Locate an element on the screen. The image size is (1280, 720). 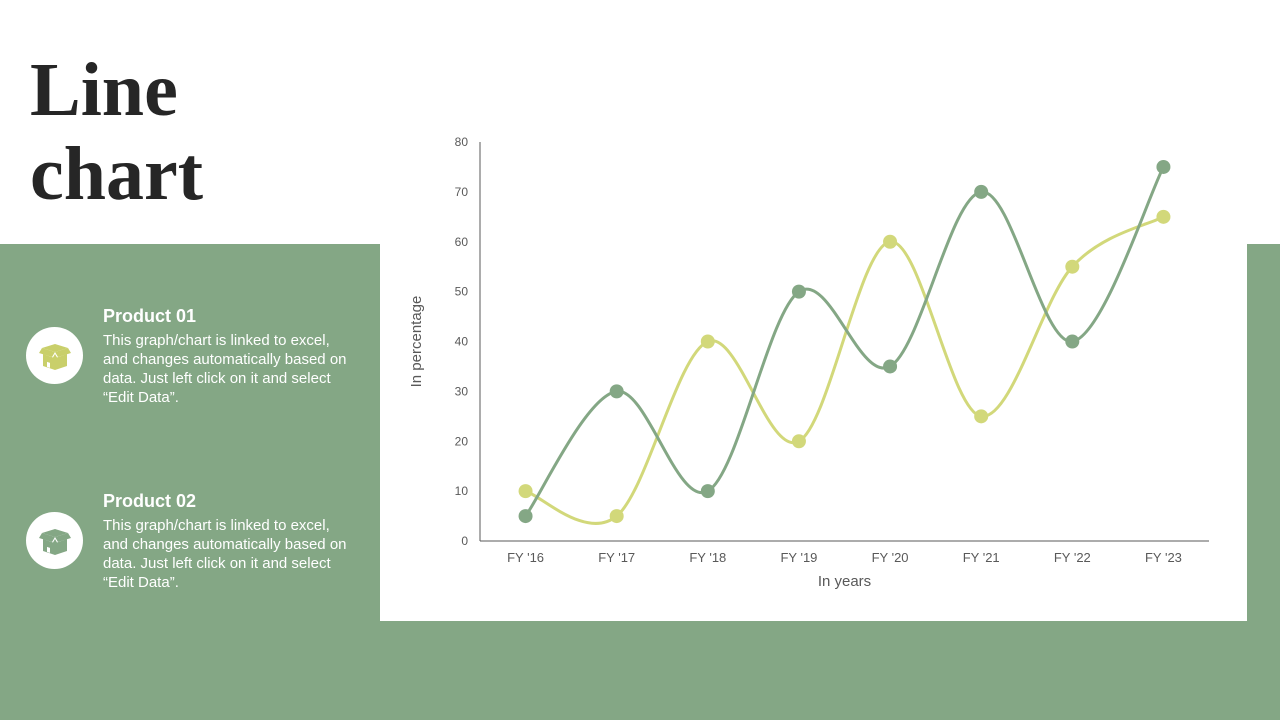
product-1-heading: Product 01 is located at coordinates (150, 316).